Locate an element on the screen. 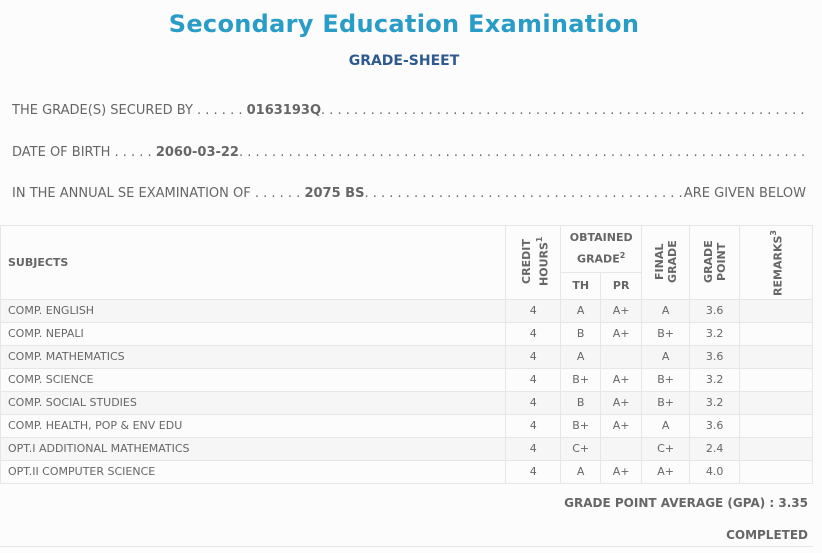  cell-subject: OPT.I ADDITIONAL MATHEMATICS is located at coordinates (253, 448).